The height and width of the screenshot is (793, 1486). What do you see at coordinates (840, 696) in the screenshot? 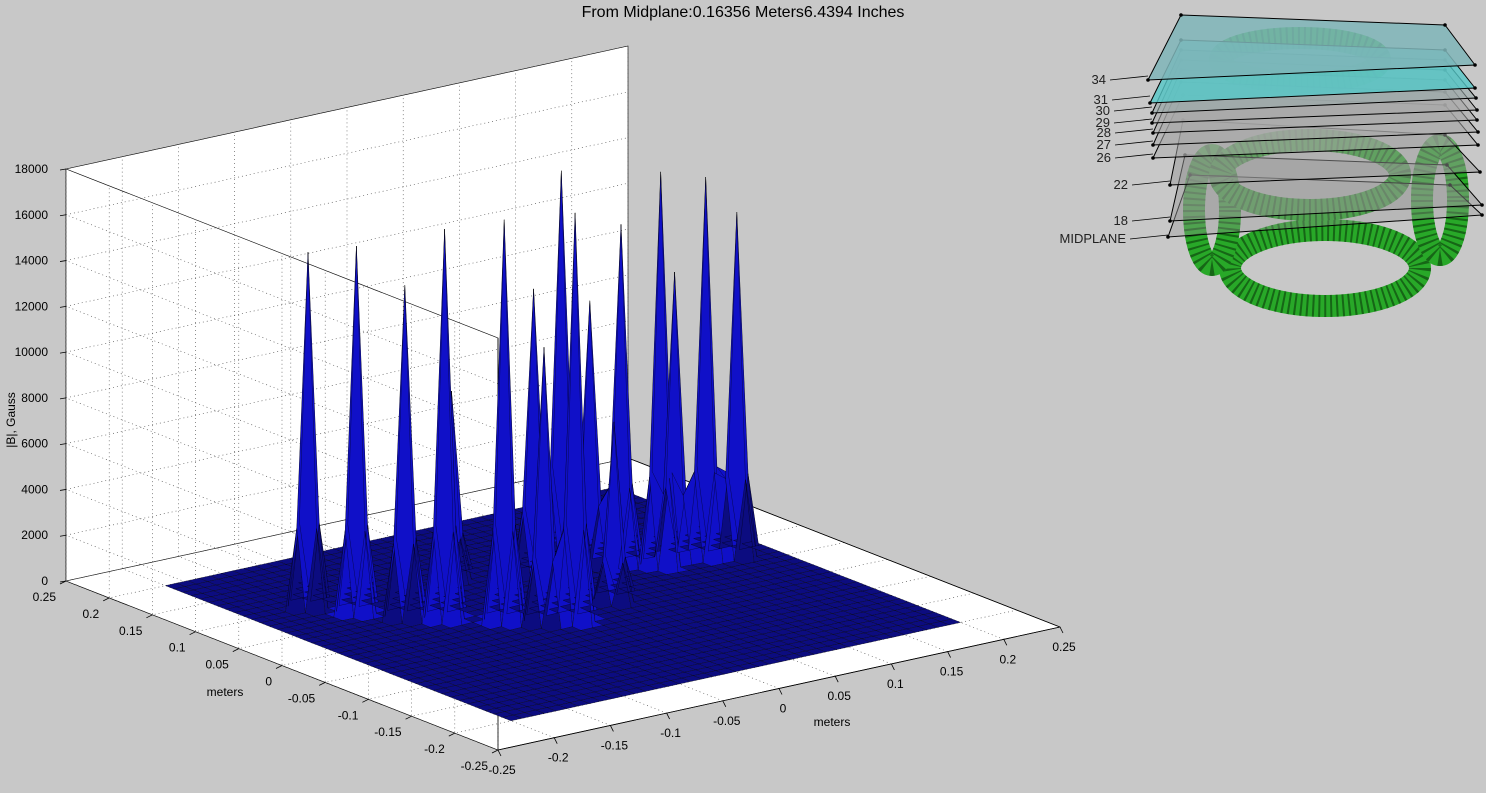
I see `x-tick-label: 0.05` at bounding box center [840, 696].